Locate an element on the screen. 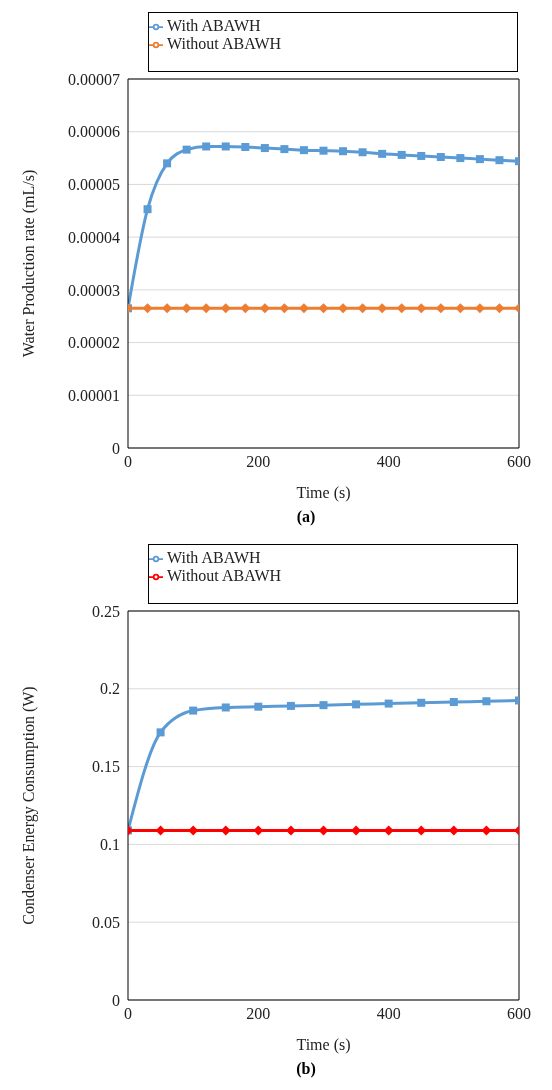  y-tick-label: 0.05 is located at coordinates (106, 922).